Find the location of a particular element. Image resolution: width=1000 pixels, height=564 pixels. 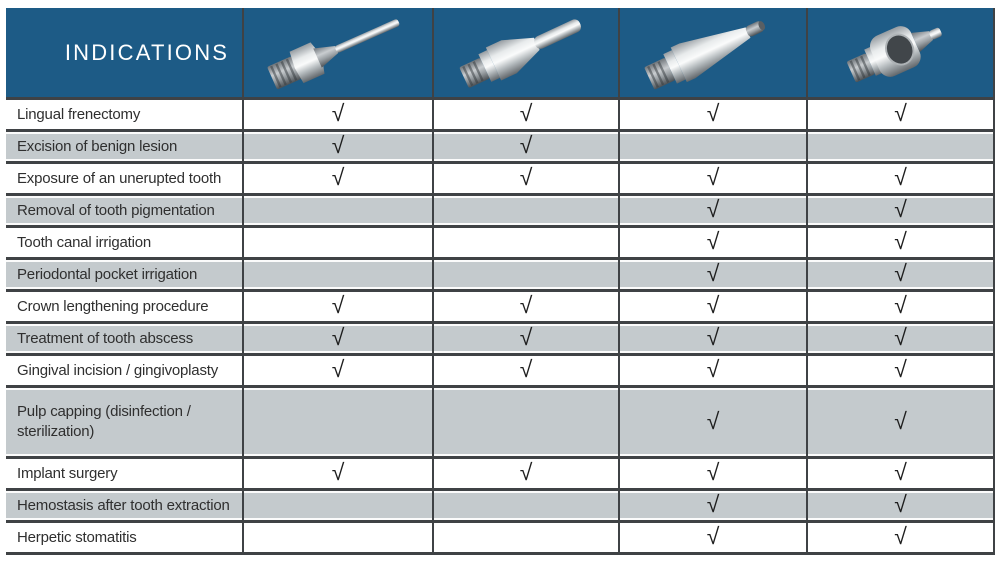

table-row: Periodontal pocket irrigation √ √ is located at coordinates (500, 276).